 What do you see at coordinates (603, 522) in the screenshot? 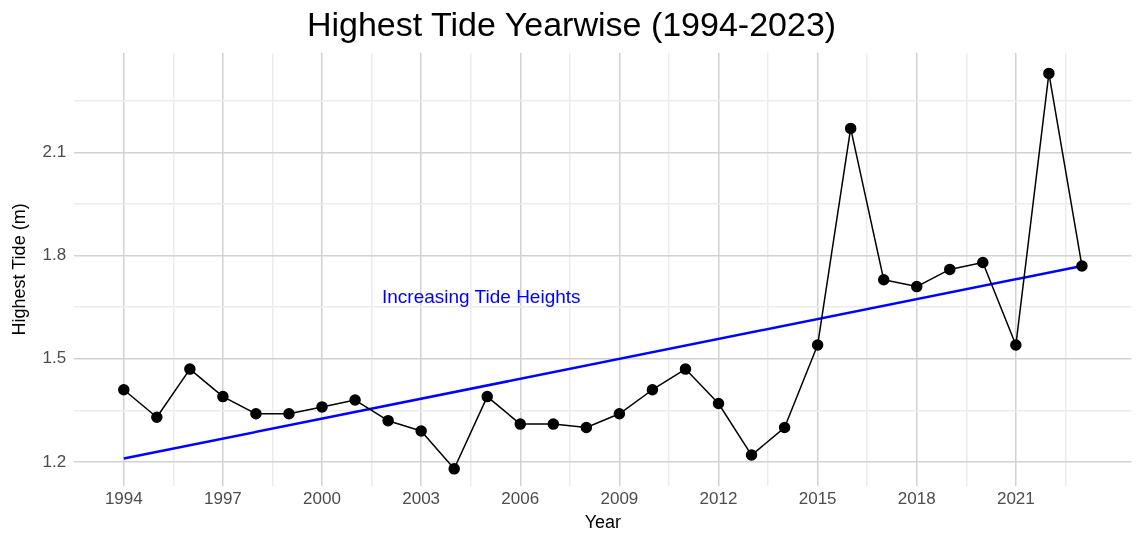
I see `x-axis-title: Year` at bounding box center [603, 522].